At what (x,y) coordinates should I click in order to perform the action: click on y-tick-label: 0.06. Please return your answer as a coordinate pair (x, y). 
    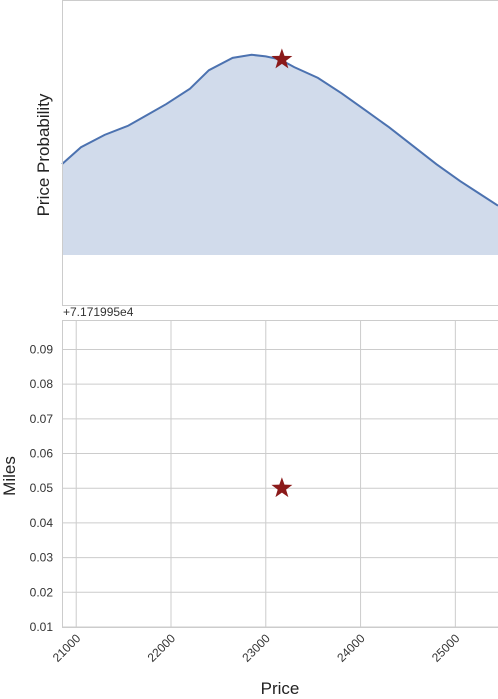
    Looking at the image, I should click on (42, 454).